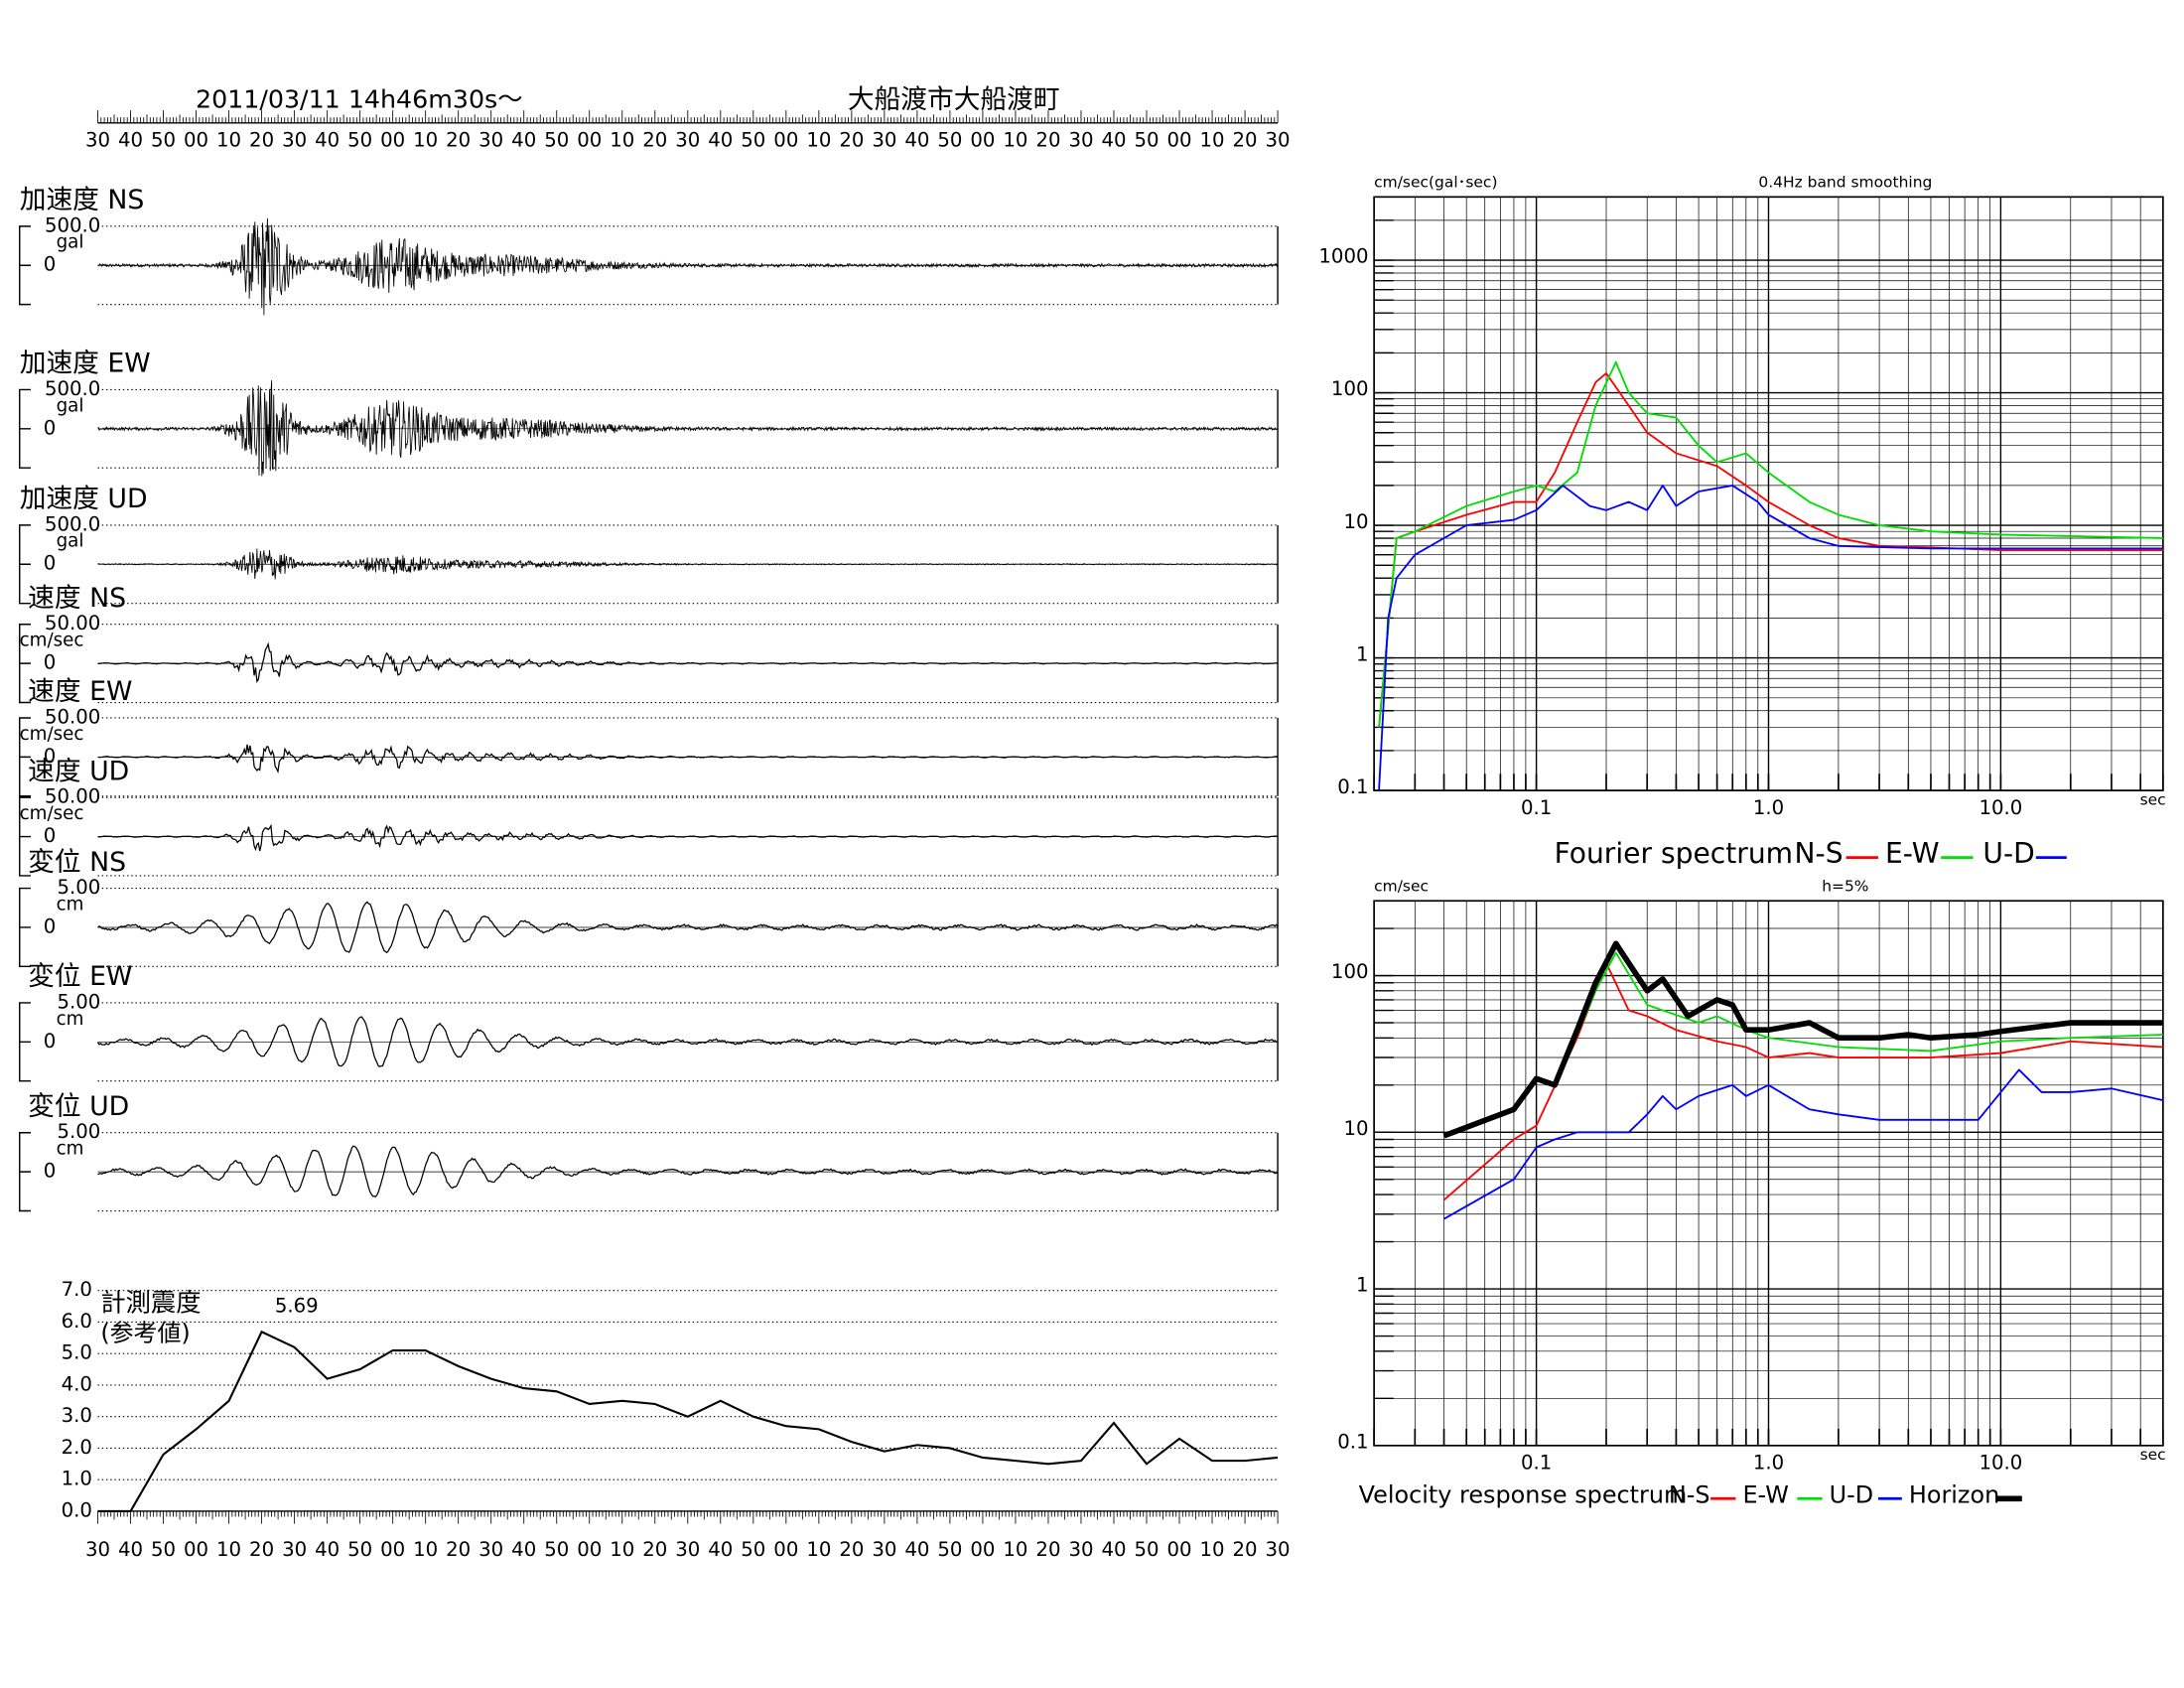  Describe the element at coordinates (145, 1332) in the screenshot. I see `chart-subtitle: (参考値)` at that location.